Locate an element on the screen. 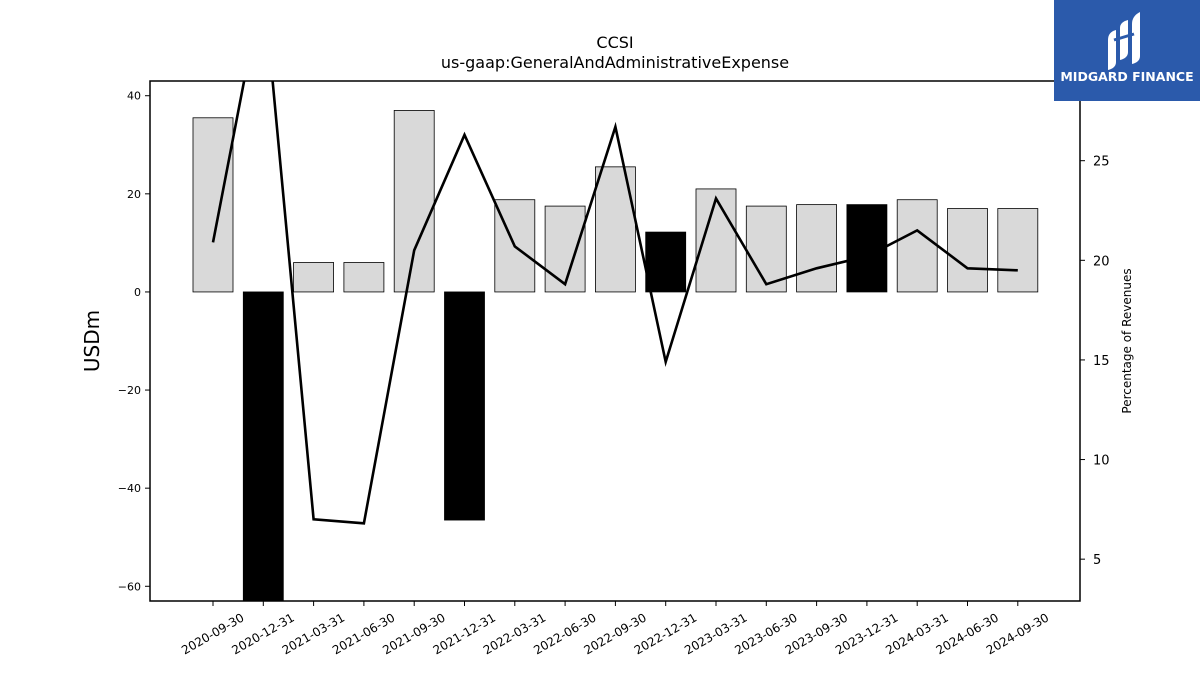 This screenshot has height=675, width=1200. logo-mark-icon is located at coordinates (1124, 41).